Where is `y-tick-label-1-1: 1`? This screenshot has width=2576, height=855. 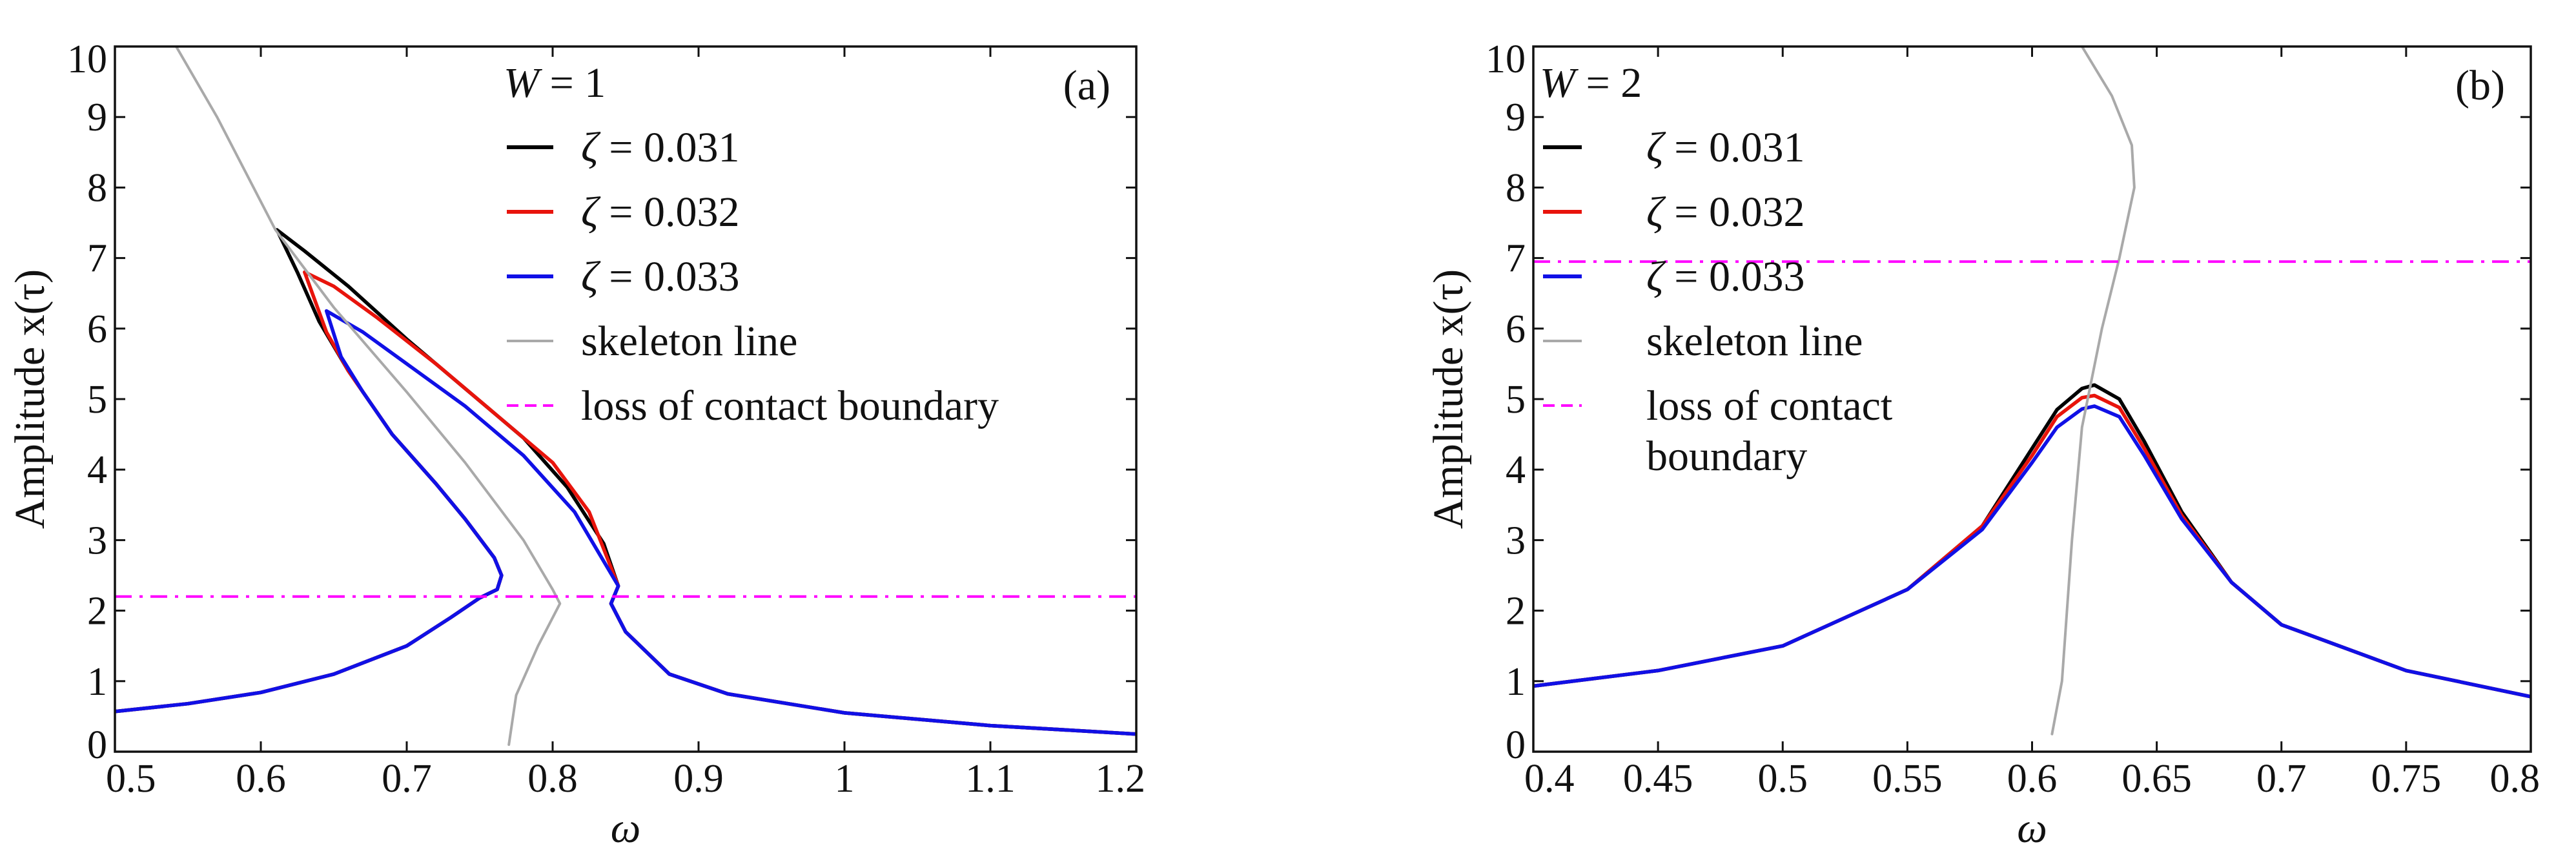 y-tick-label-1-1: 1 is located at coordinates (1516, 682).